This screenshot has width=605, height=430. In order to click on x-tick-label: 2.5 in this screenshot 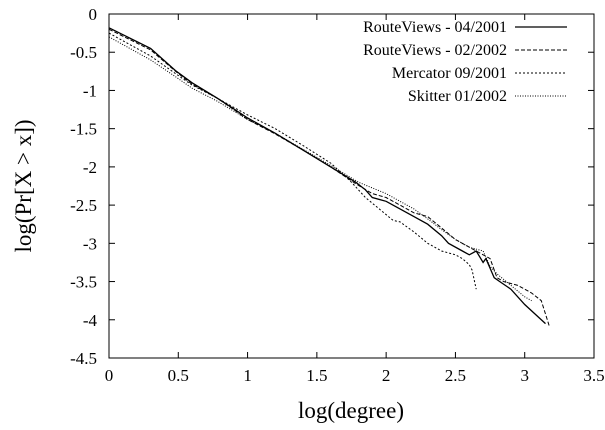, I will do `click(455, 375)`.